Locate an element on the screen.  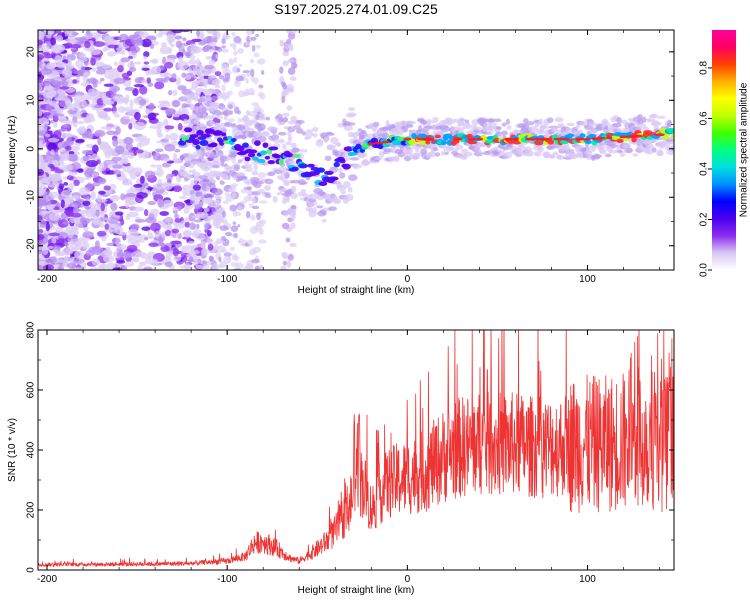
figure-title: S197.2025.274.01.09.C25 is located at coordinates (356, 9).